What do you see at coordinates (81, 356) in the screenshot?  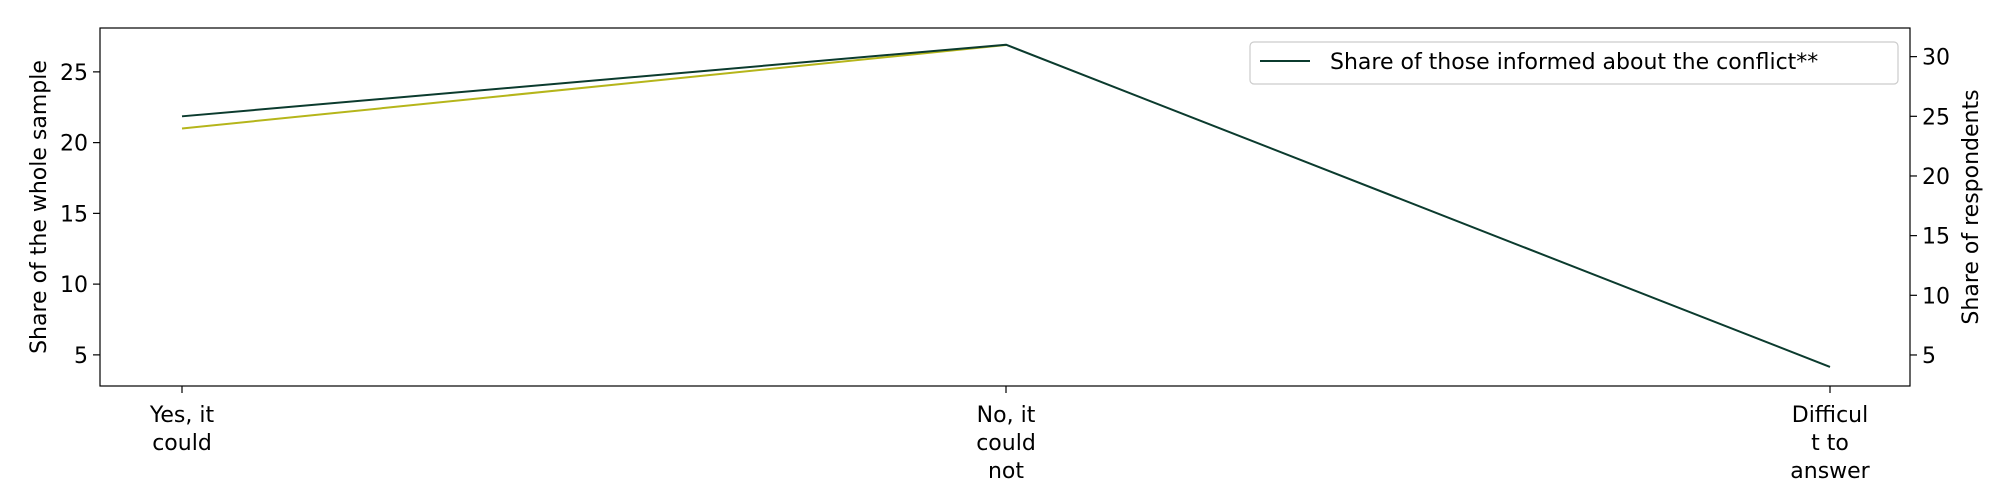 I see `y-left-tick-label: 5` at bounding box center [81, 356].